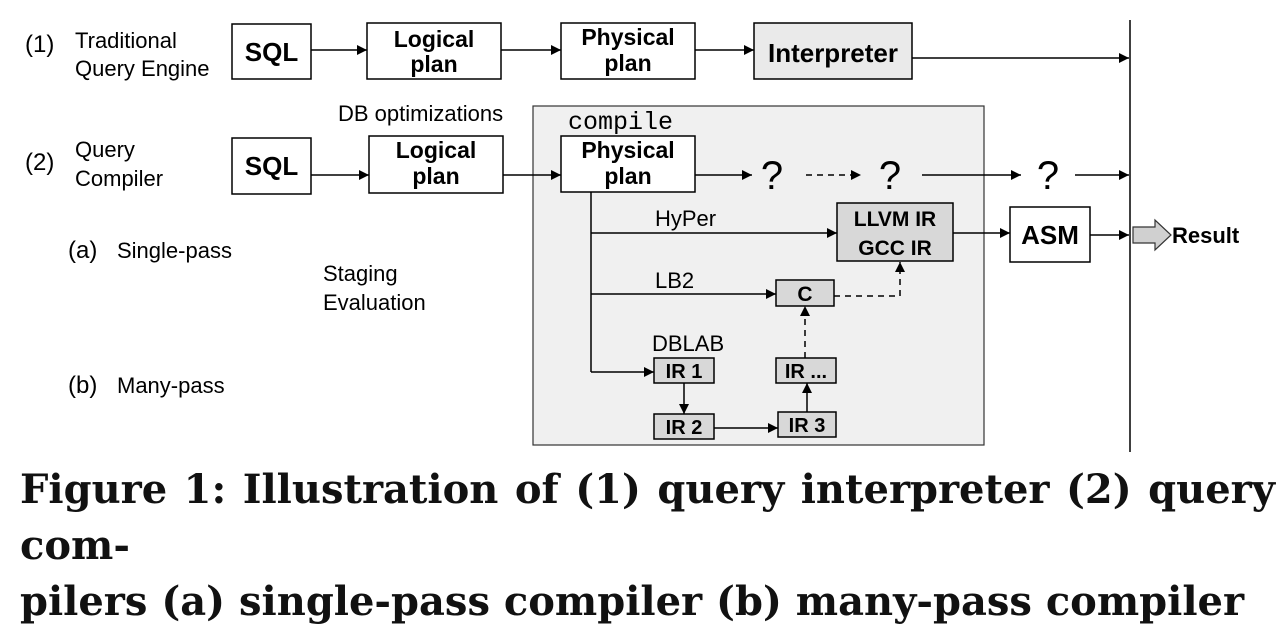  Describe the element at coordinates (39, 44) in the screenshot. I see `row1-number: (1)` at that location.